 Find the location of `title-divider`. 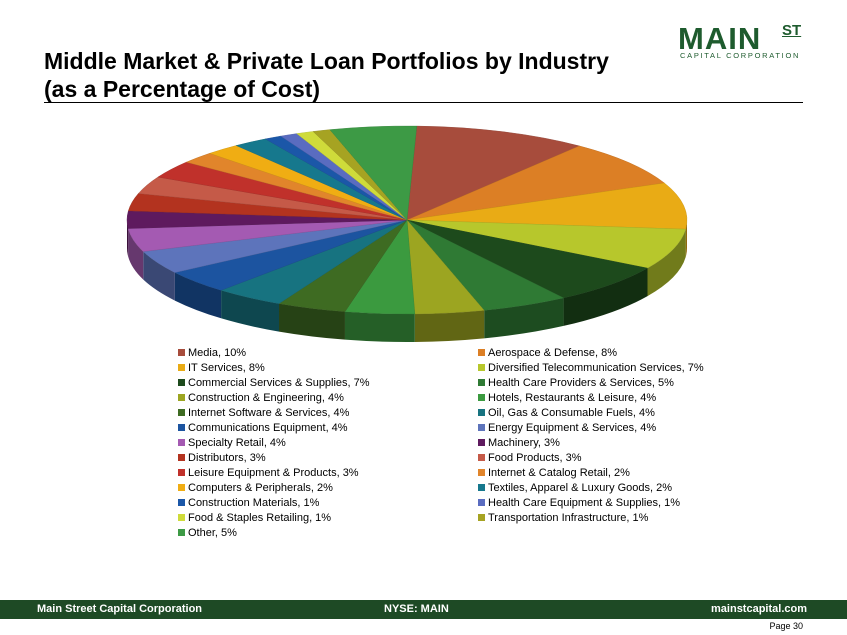

title-divider is located at coordinates (423, 102).